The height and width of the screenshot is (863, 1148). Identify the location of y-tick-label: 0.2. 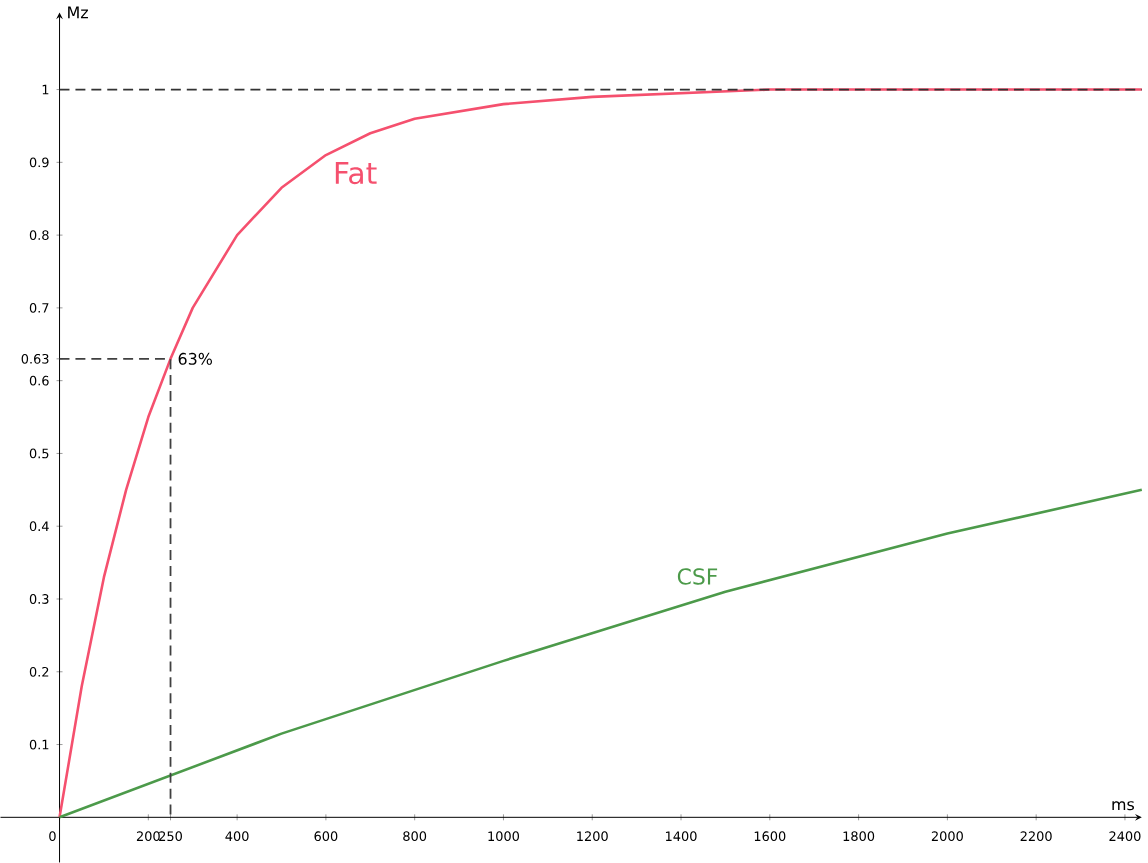
(39, 671).